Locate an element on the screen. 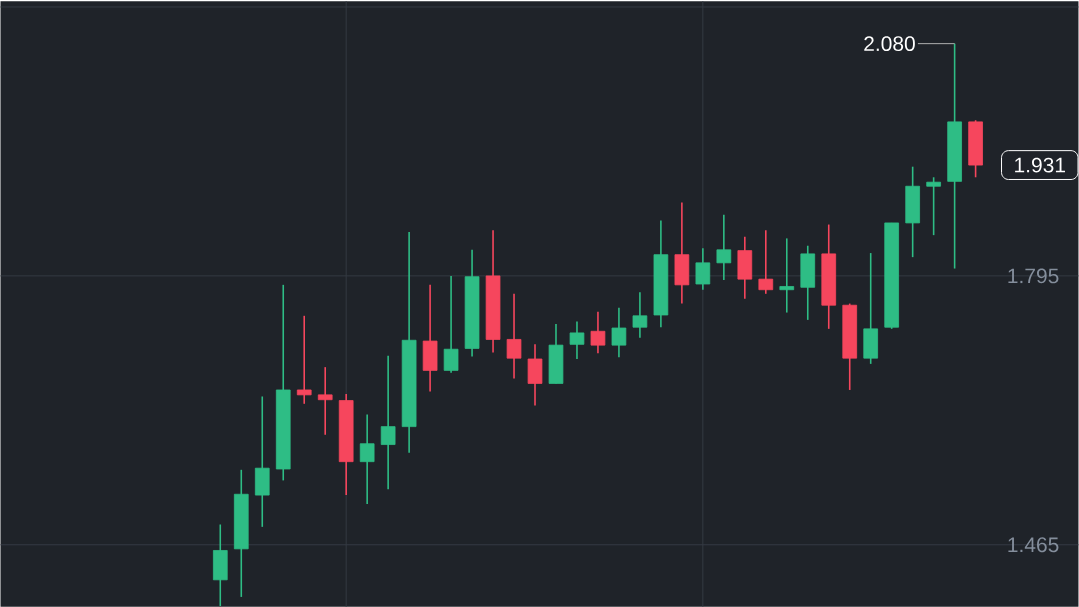  text: 1.931 is located at coordinates (1040, 165).